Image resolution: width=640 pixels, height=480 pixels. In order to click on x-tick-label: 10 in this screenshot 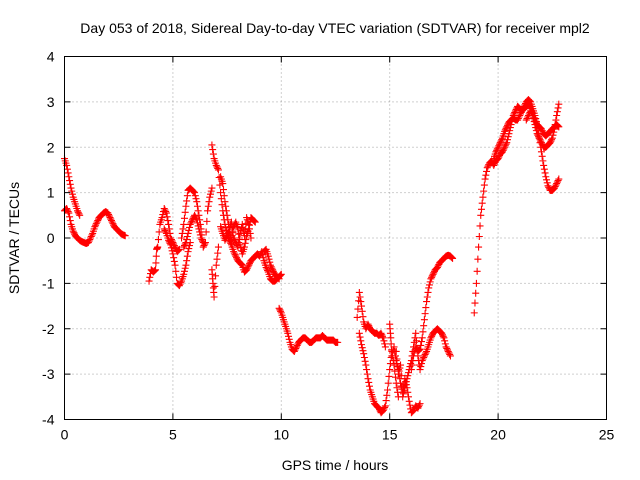, I will do `click(282, 435)`.